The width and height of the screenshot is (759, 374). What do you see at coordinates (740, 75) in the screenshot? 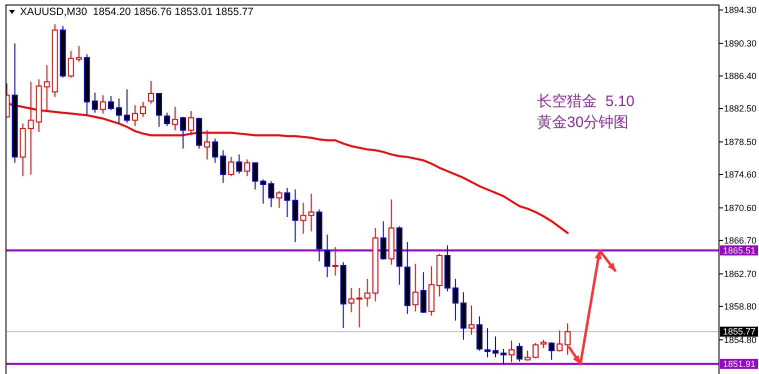
I see `y-tick-label: 1886.40` at bounding box center [740, 75].